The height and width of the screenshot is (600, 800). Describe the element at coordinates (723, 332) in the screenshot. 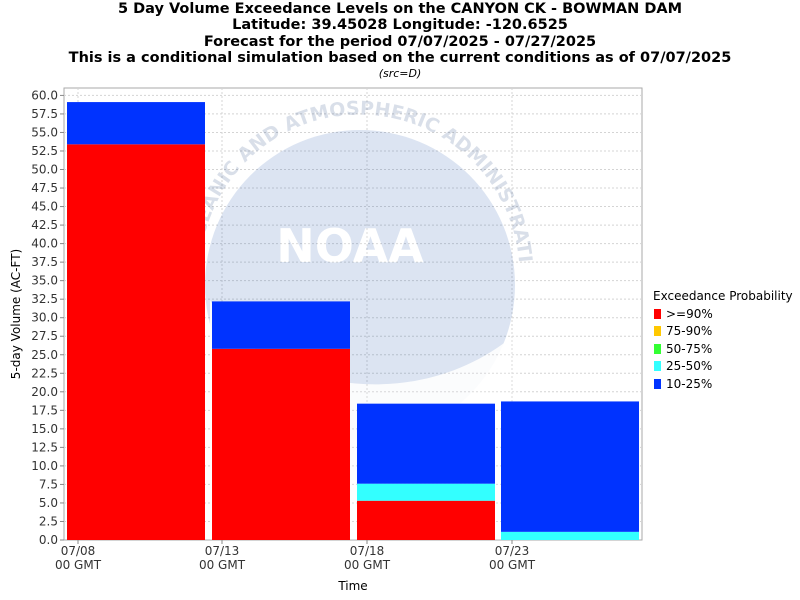

I see `legend-item: 75-90%` at that location.